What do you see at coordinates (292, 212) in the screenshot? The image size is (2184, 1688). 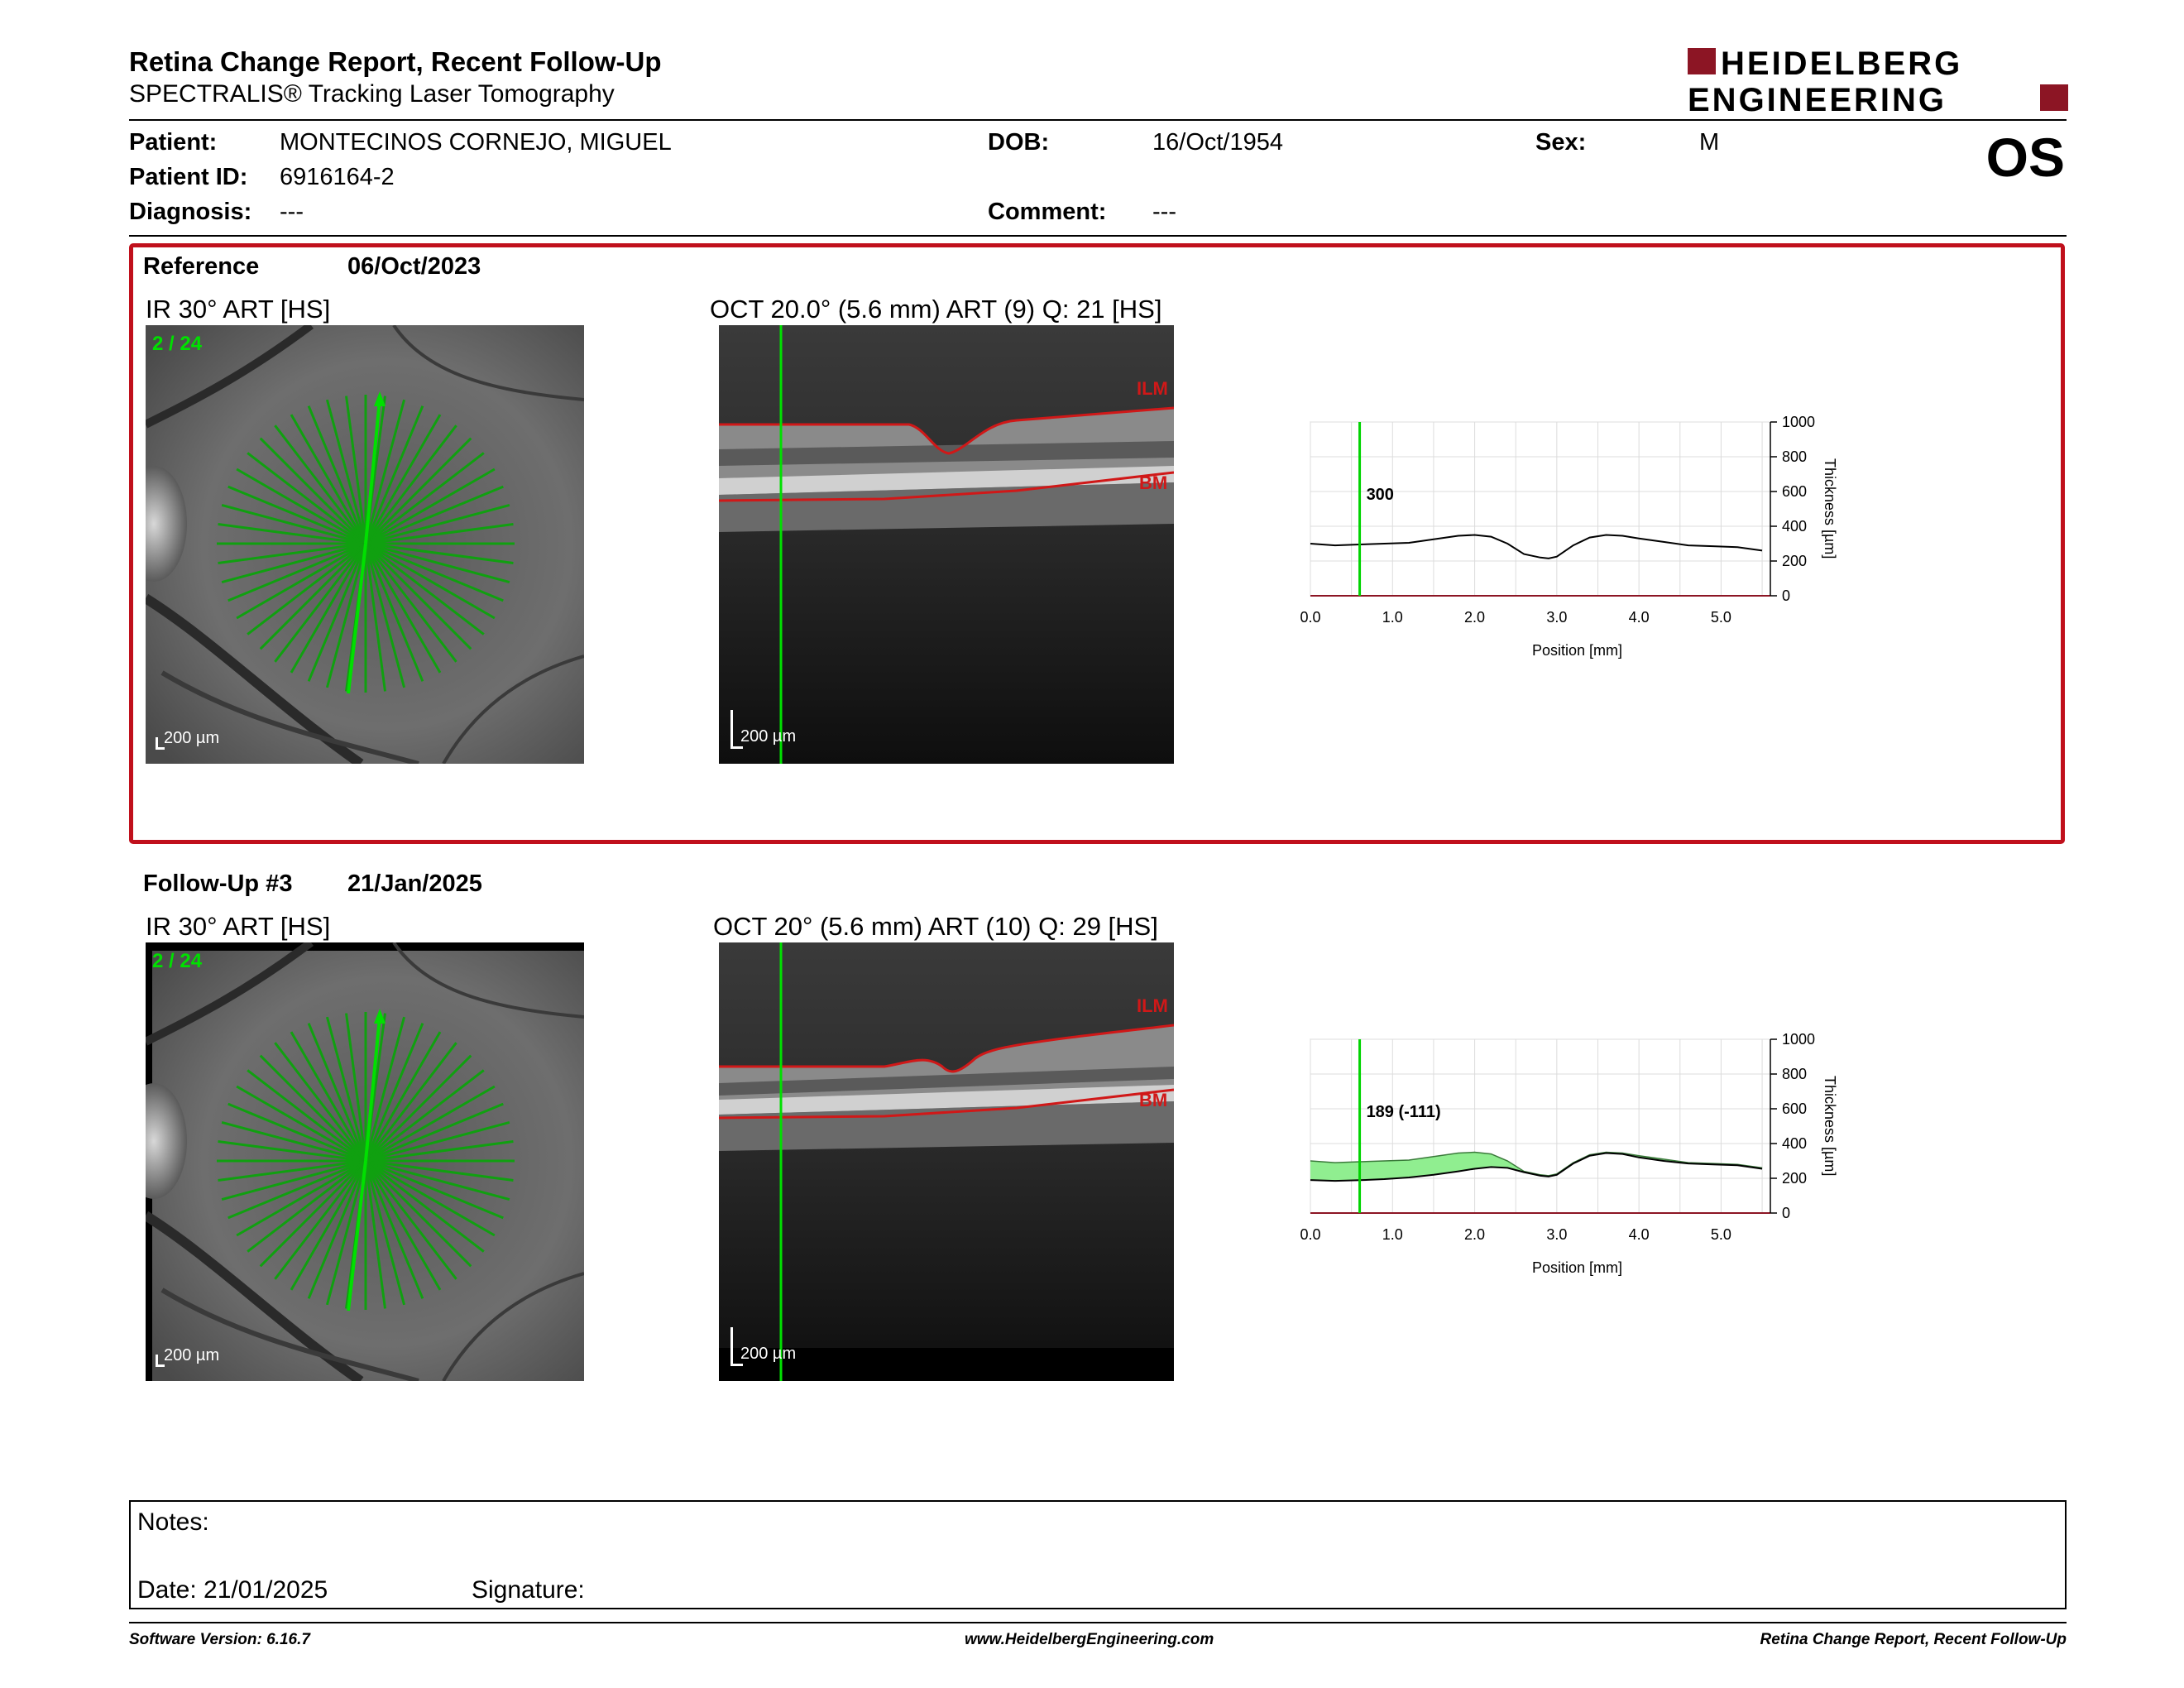 I see `diagnosis: ---` at bounding box center [292, 212].